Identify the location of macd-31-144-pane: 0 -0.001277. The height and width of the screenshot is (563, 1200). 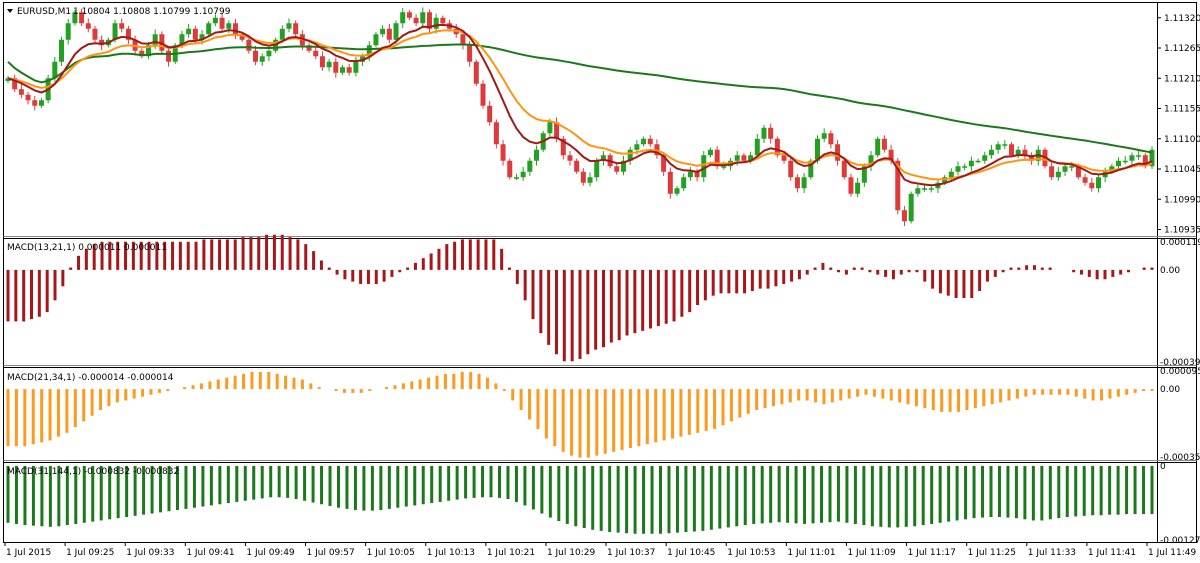
(603, 504).